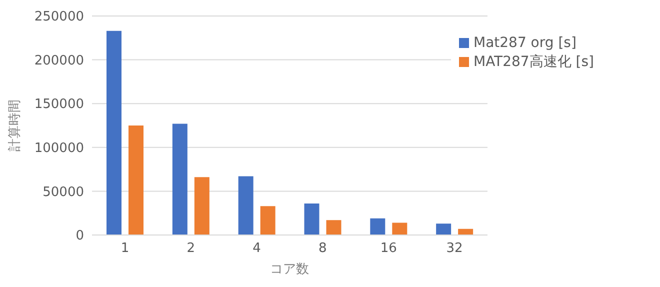  What do you see at coordinates (63, 192) in the screenshot?
I see `y-tick-label: 50000` at bounding box center [63, 192].